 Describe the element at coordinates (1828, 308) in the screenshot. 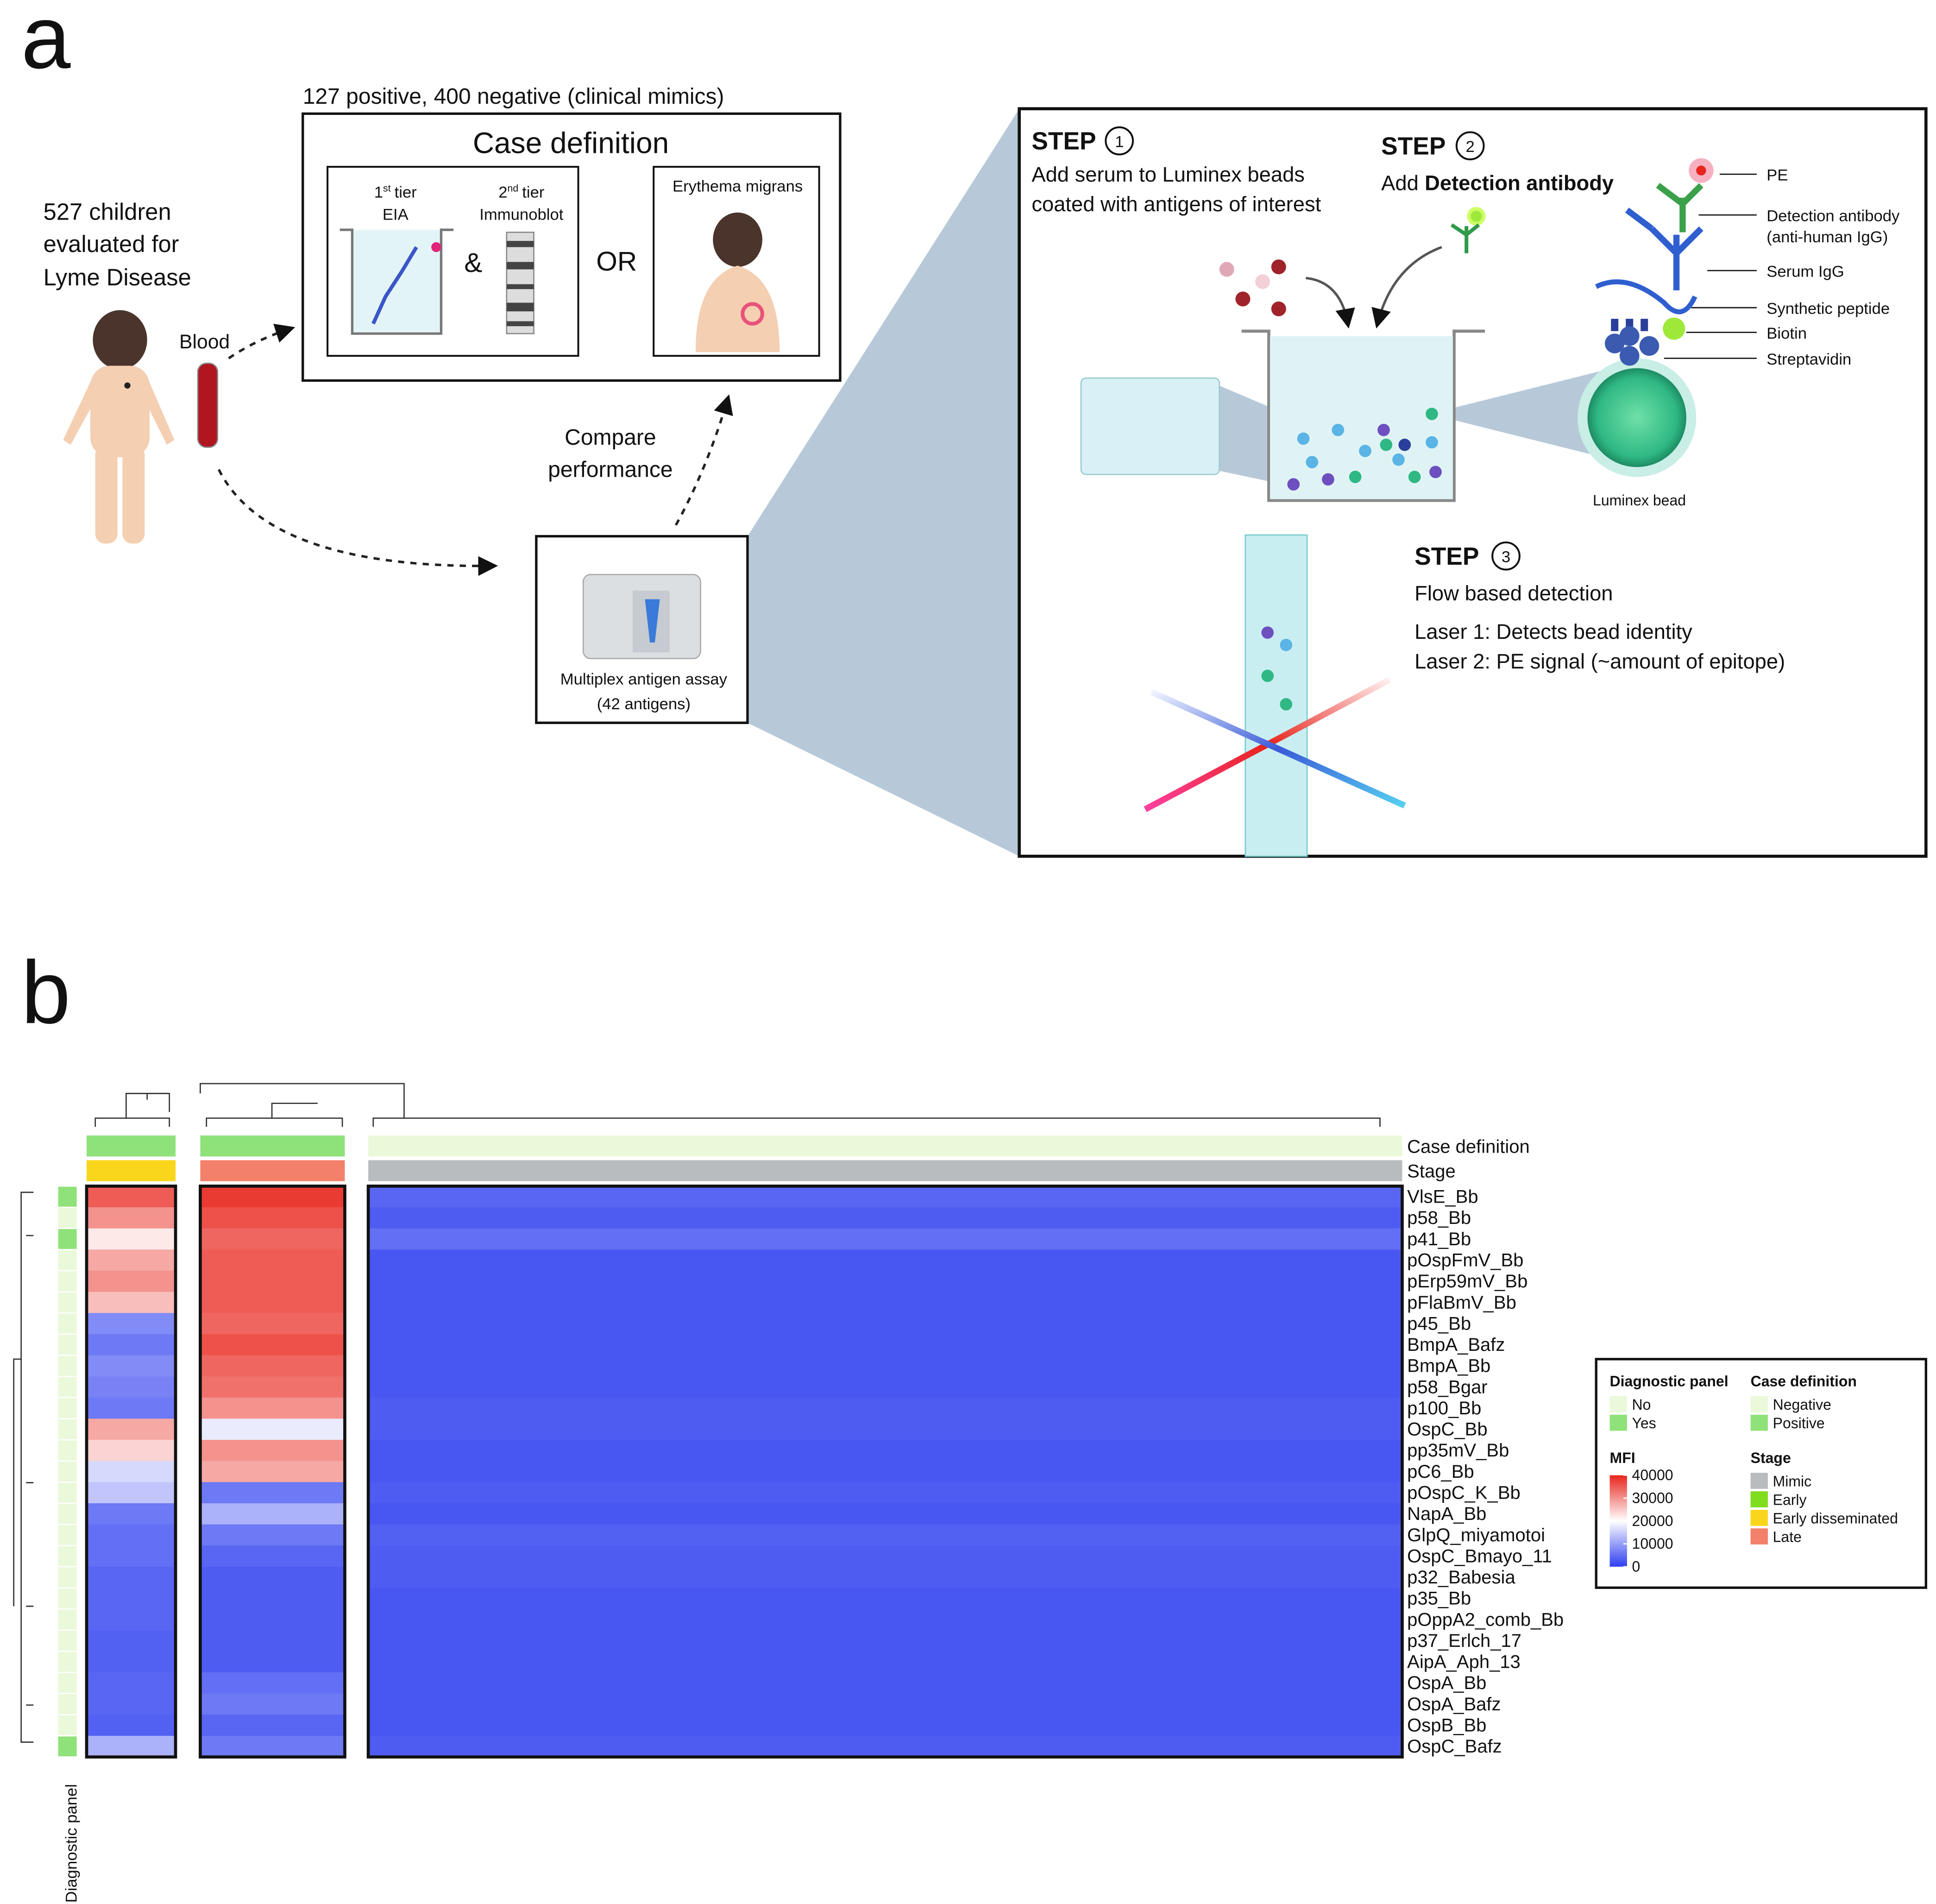

I see `molecule-label: Synthetic peptide` at that location.